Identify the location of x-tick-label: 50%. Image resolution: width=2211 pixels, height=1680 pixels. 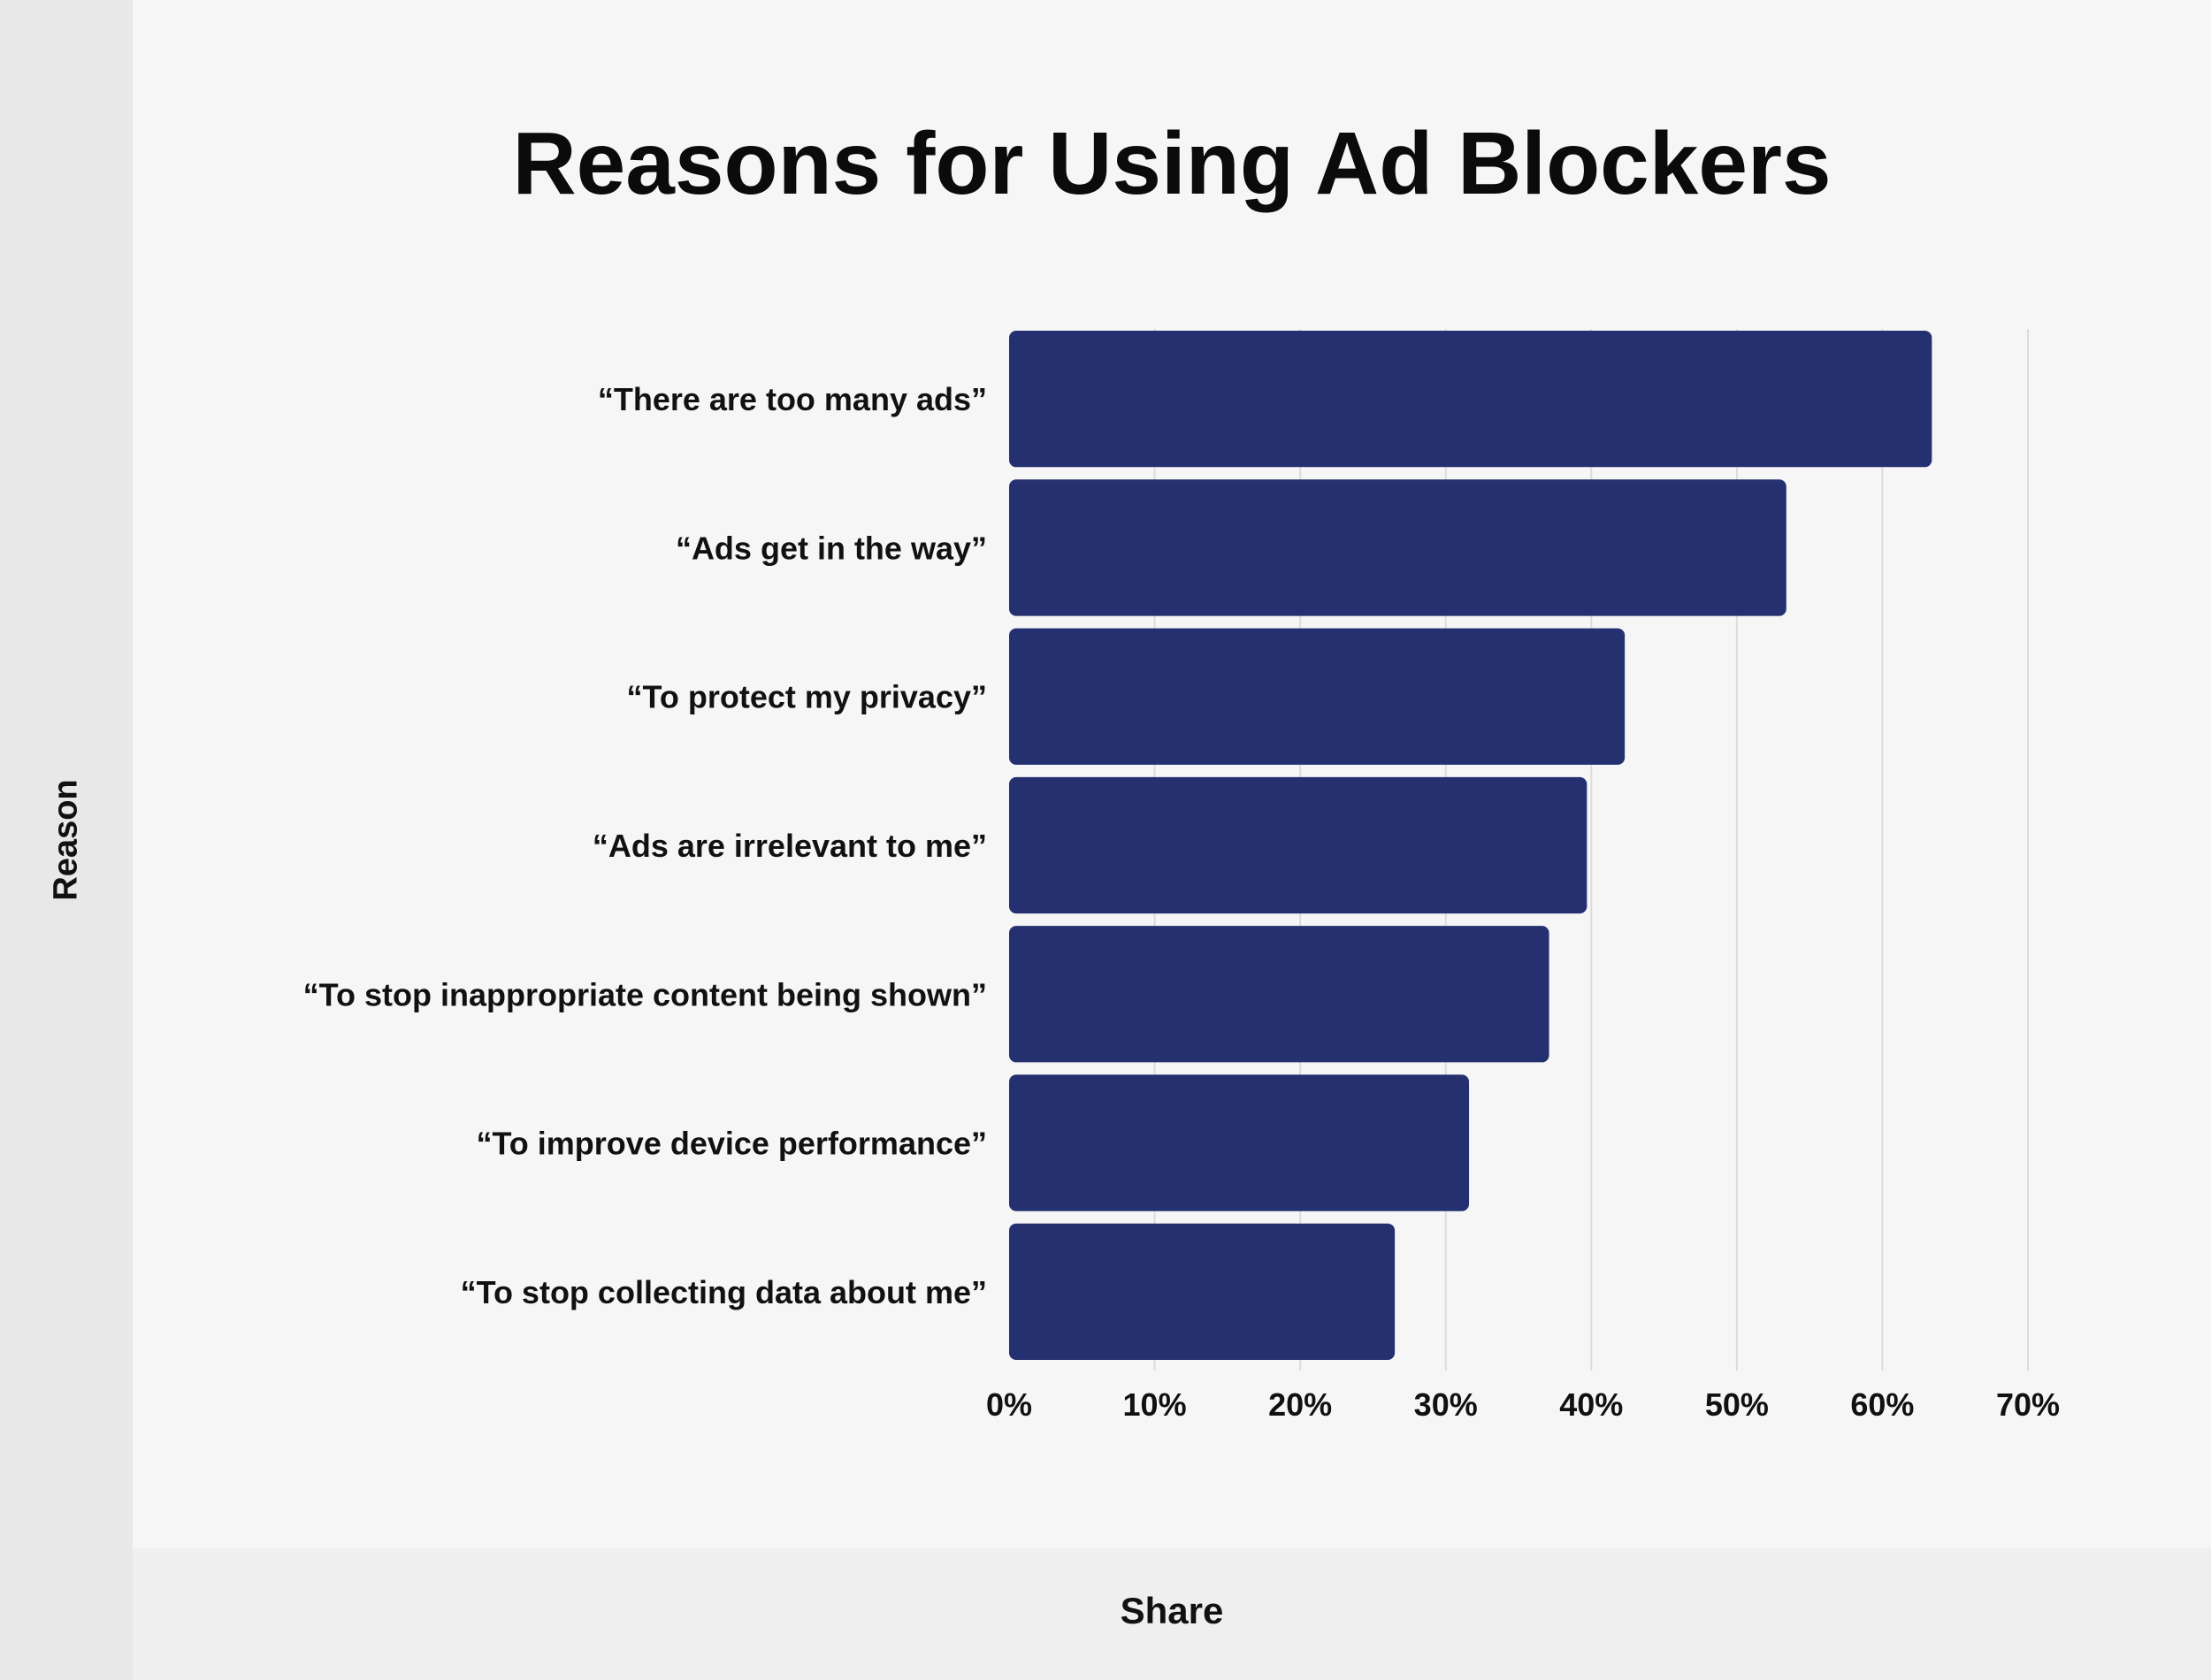
(1737, 1404).